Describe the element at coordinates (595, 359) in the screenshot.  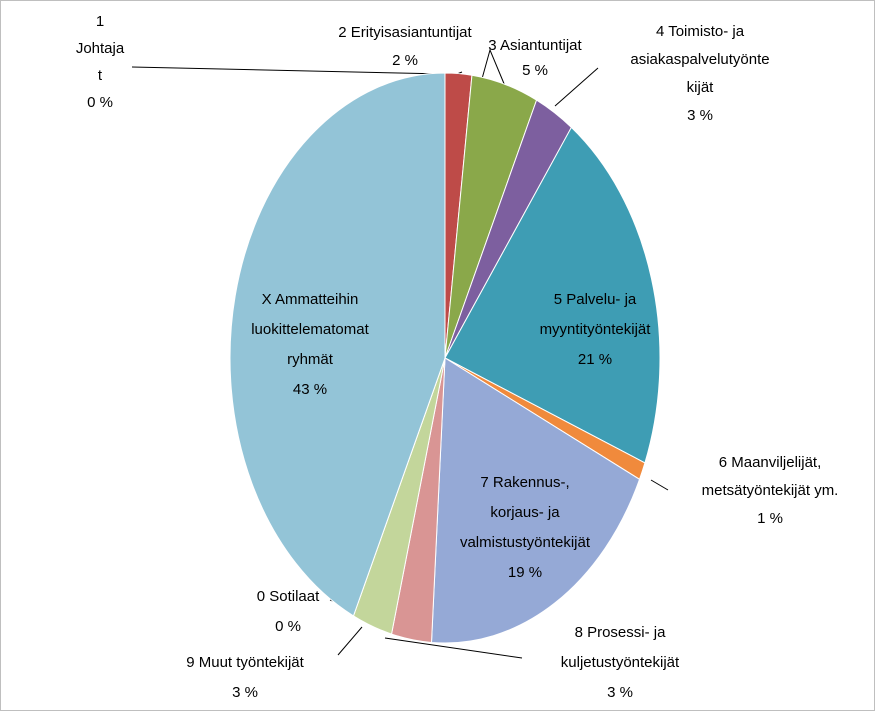
I see `value-label: 21 %` at that location.